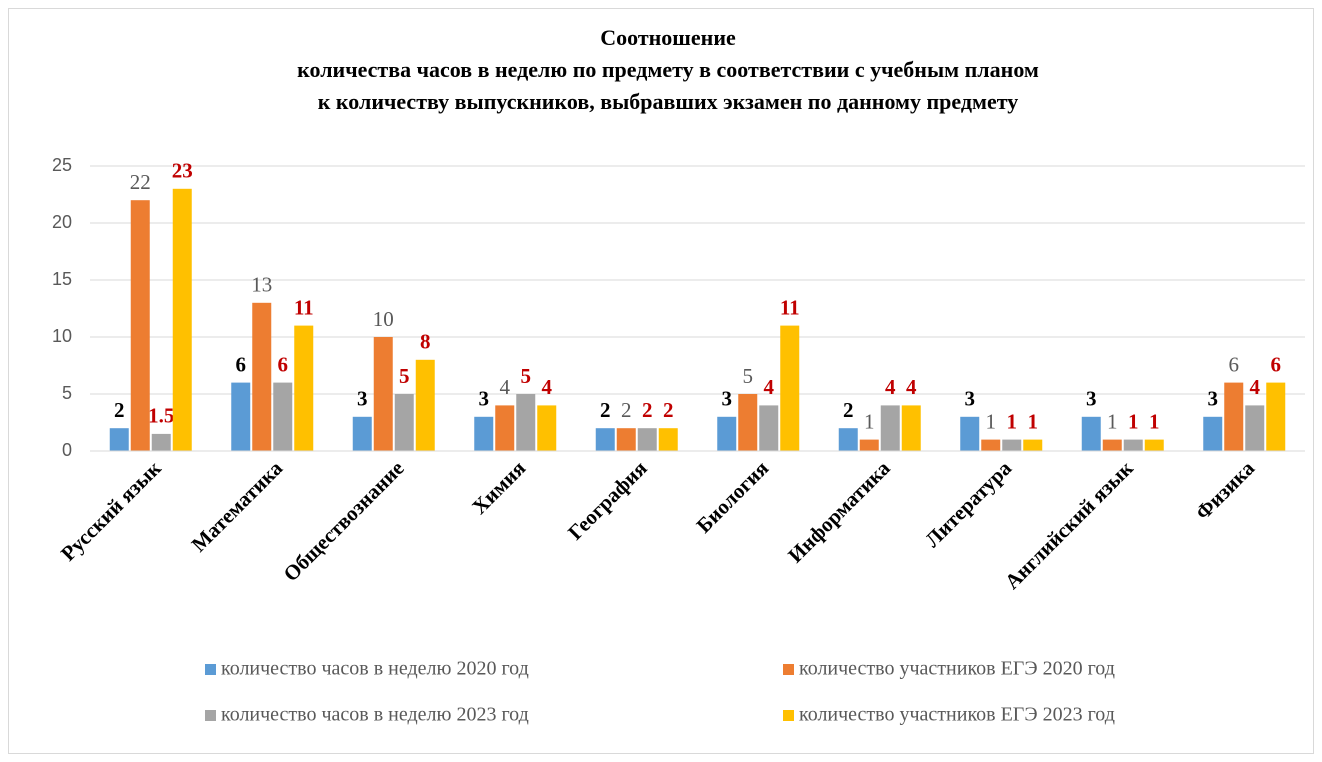 The height and width of the screenshot is (762, 1322). What do you see at coordinates (67, 450) in the screenshot?
I see `y-tick-label: 0` at bounding box center [67, 450].